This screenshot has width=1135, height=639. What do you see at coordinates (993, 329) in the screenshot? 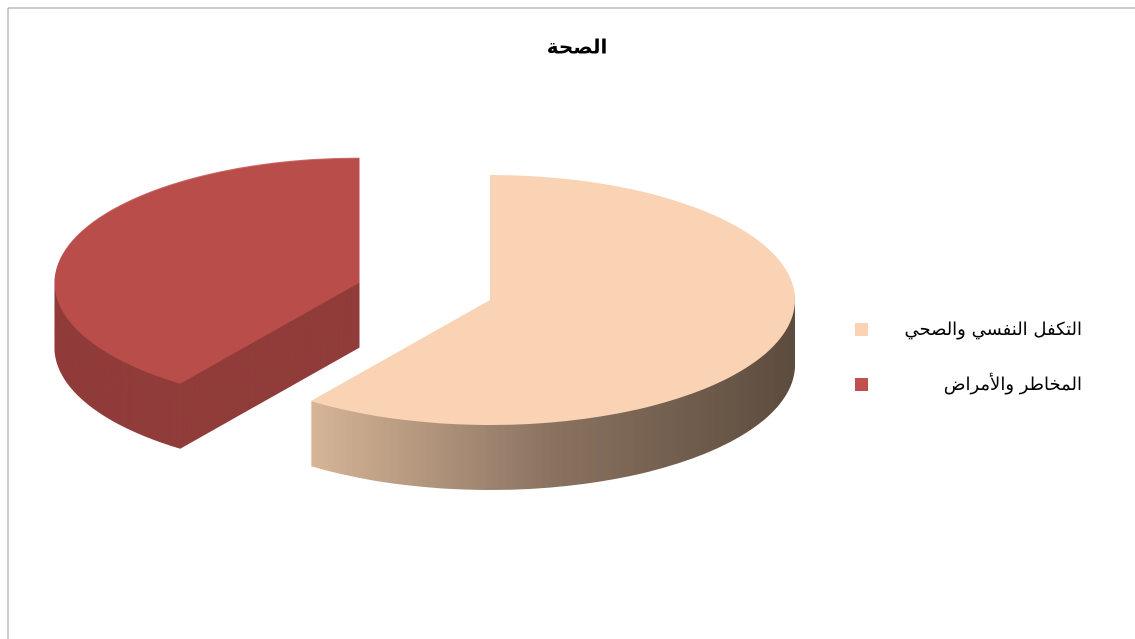
I see `legend-label: التكفل النفسي والصحي` at bounding box center [993, 329].